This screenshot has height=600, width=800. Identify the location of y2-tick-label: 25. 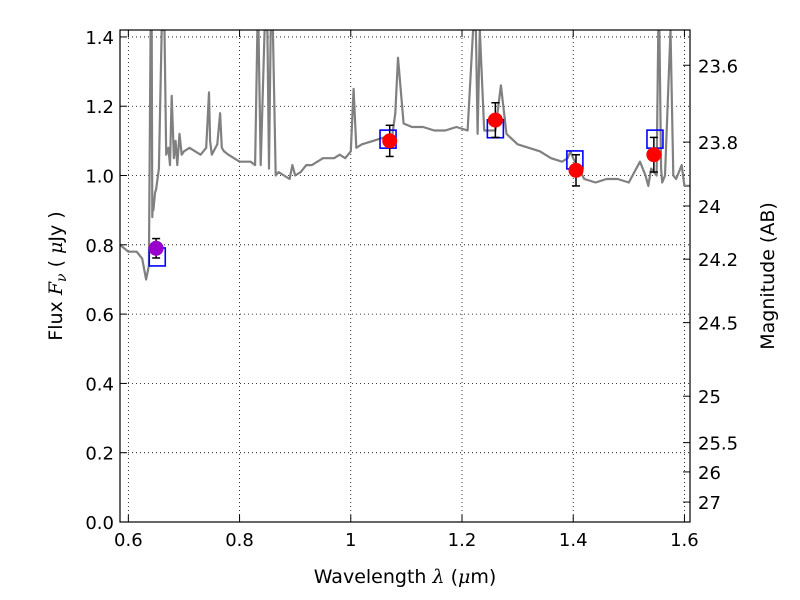
(709, 397).